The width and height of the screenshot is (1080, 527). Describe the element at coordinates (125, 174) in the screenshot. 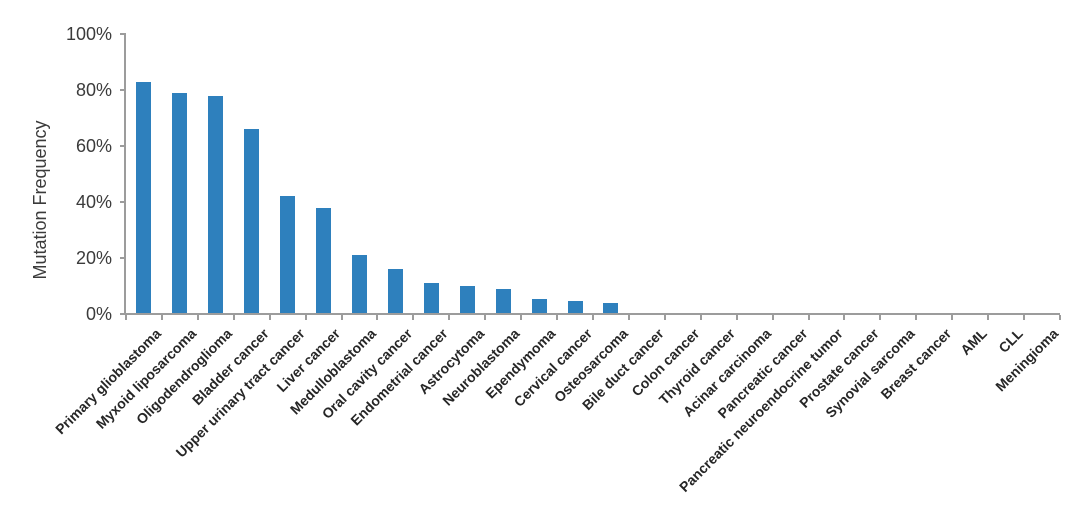

I see `y-axis-line` at that location.